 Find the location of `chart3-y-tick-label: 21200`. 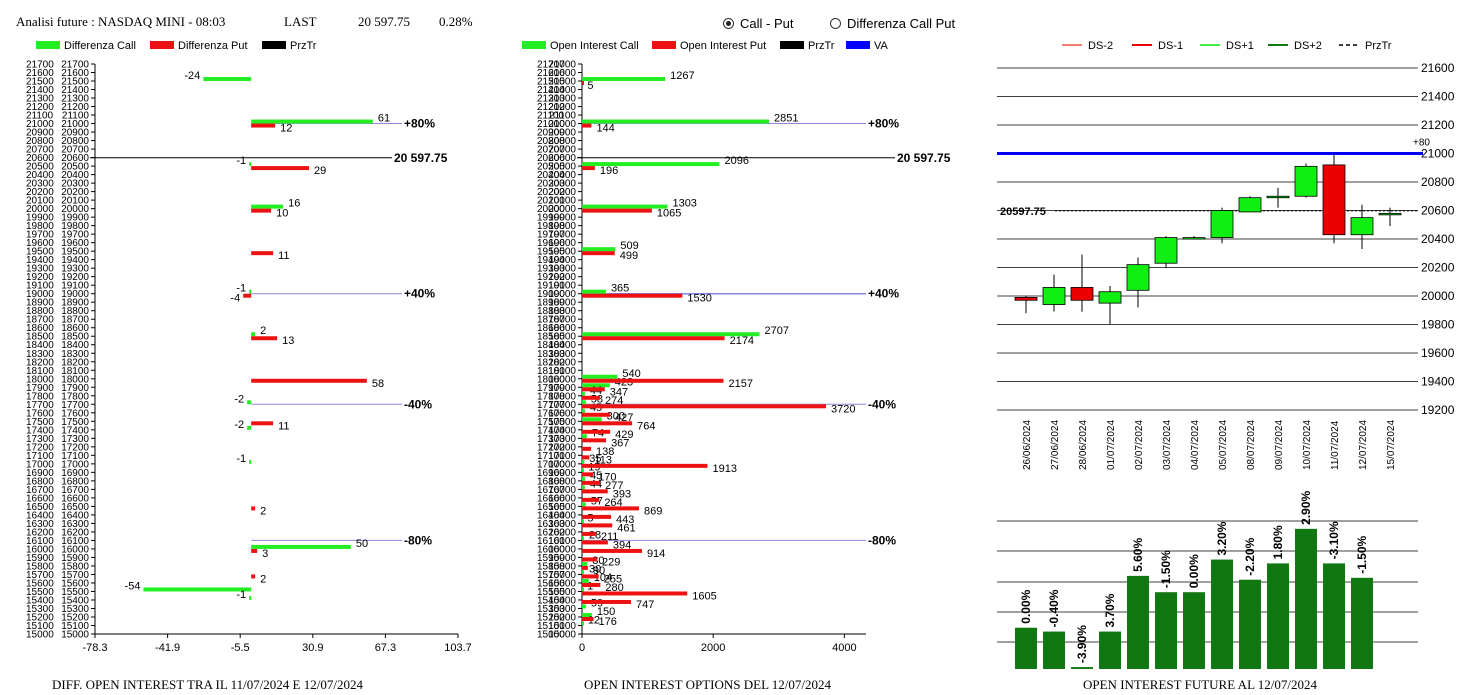

chart3-y-tick-label: 21200 is located at coordinates (1438, 125).